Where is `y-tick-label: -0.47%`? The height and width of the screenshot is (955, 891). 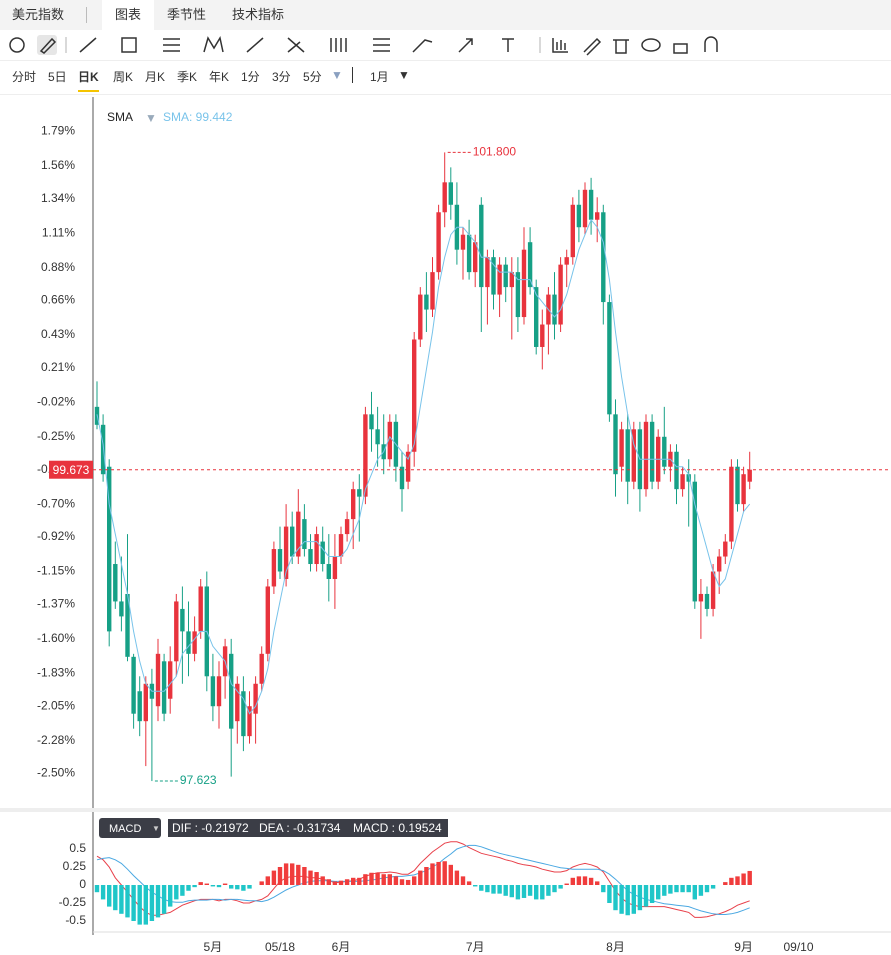
y-tick-label: -0.47% is located at coordinates (56, 469).